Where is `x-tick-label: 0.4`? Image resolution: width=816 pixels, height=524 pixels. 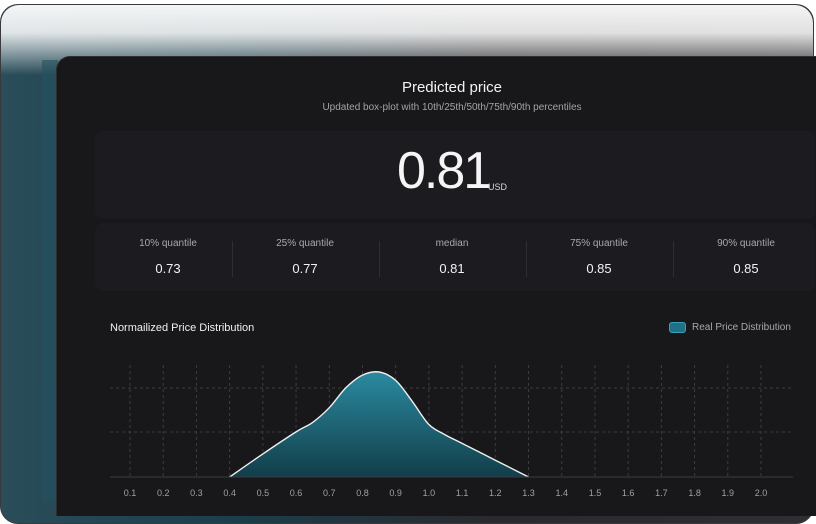 x-tick-label: 0.4 is located at coordinates (229, 493).